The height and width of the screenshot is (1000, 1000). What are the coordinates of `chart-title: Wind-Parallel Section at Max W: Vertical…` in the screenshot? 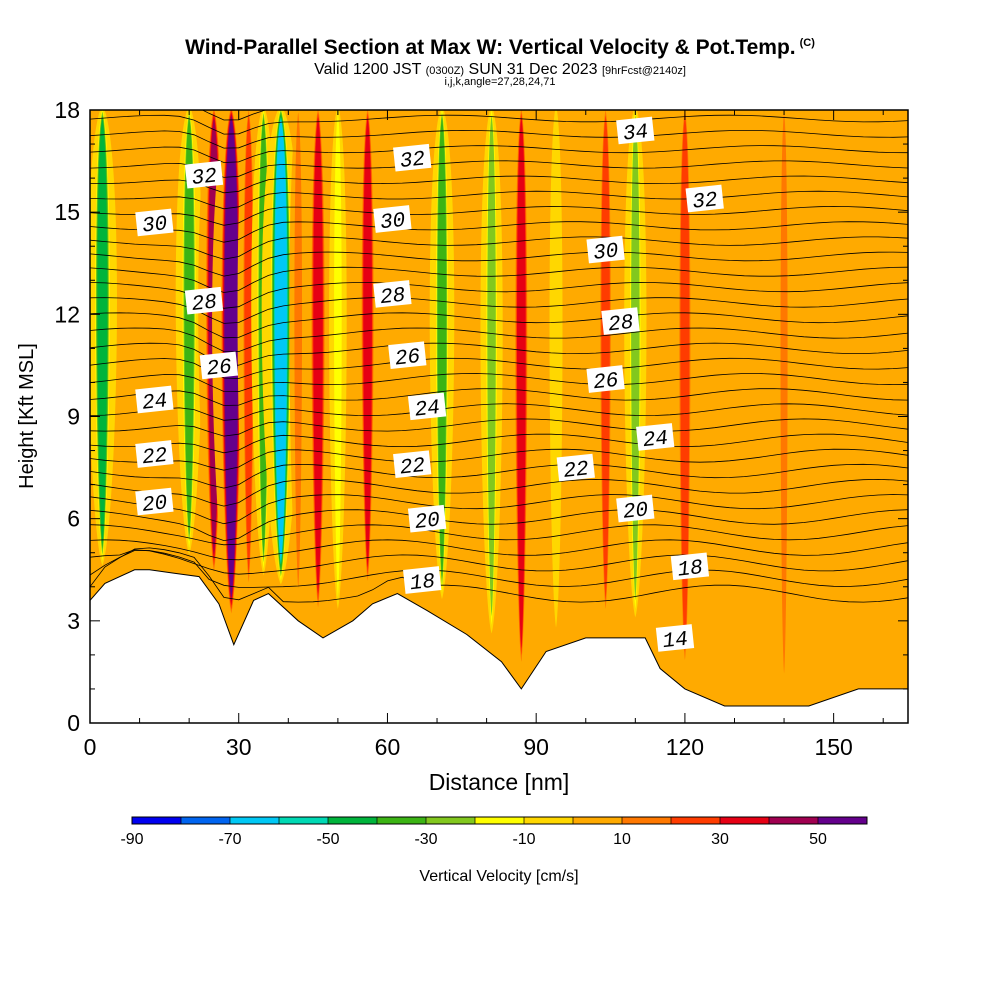 It's located at (500, 48).